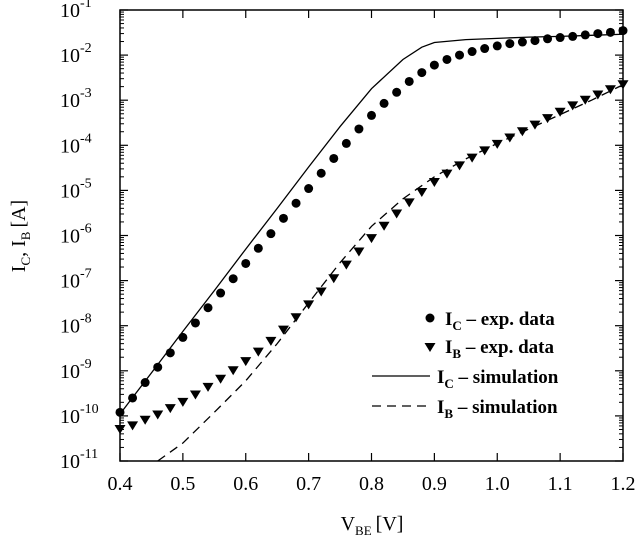 The height and width of the screenshot is (539, 639). Describe the element at coordinates (86, 5) in the screenshot. I see `y-tick-exponent: -1` at that location.